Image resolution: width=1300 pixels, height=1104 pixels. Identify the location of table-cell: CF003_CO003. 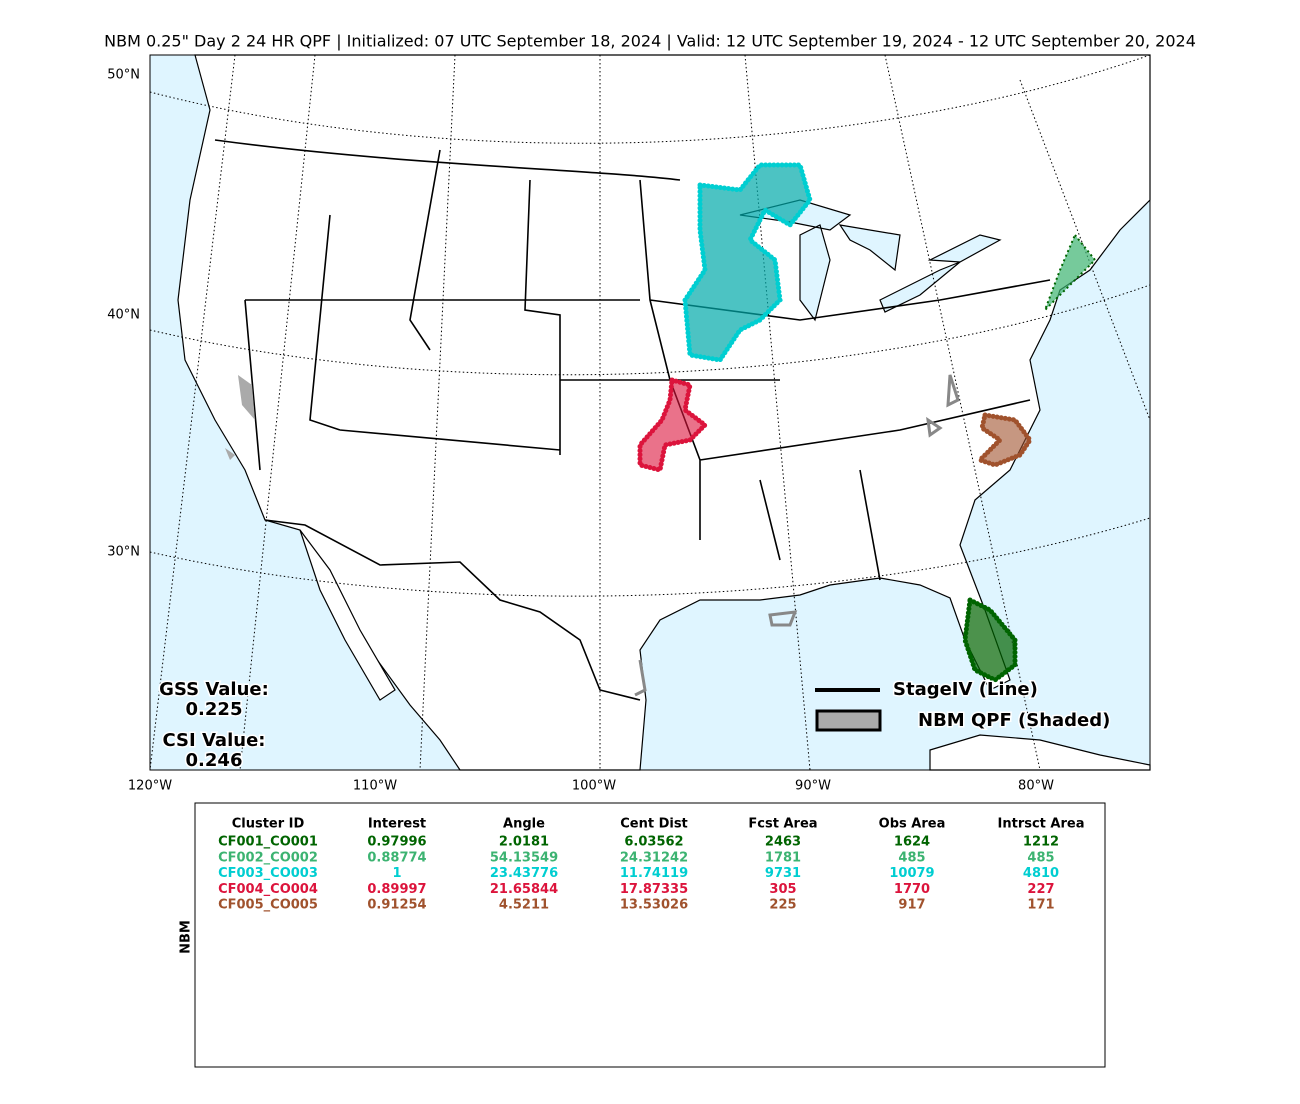
(268, 873).